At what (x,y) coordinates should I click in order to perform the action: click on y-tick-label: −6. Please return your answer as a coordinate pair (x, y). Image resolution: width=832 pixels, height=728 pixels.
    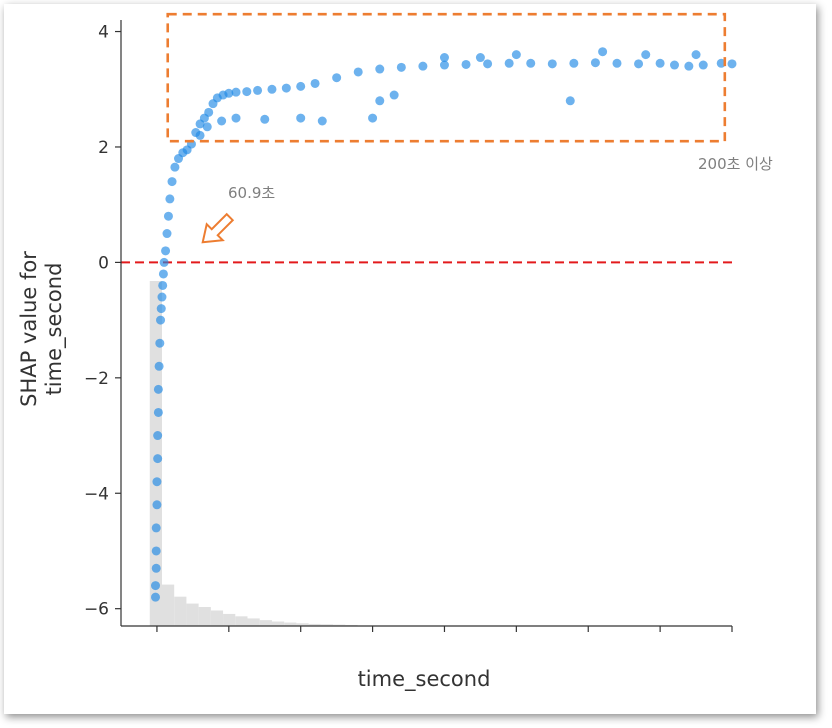
    Looking at the image, I should click on (96, 610).